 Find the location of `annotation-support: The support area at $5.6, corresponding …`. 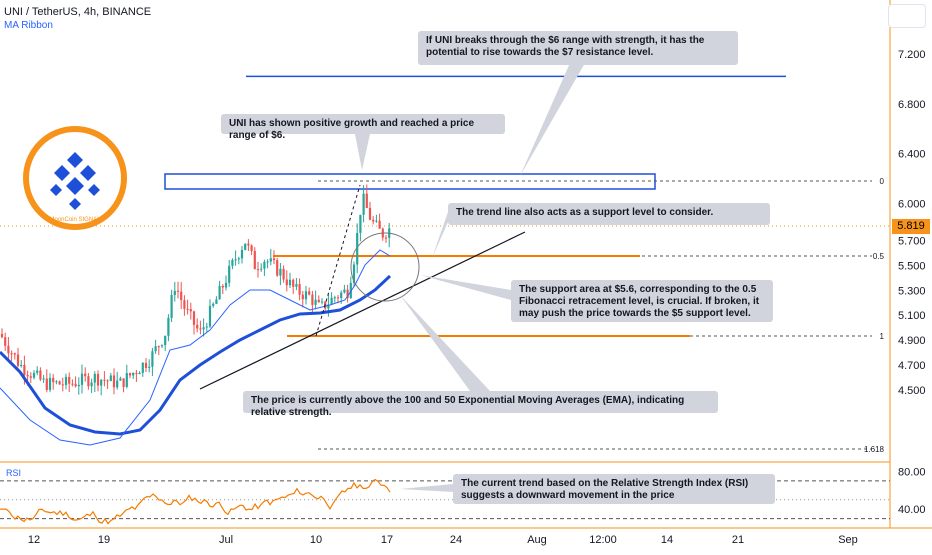

annotation-support: The support area at $5.6, corresponding … is located at coordinates (642, 301).